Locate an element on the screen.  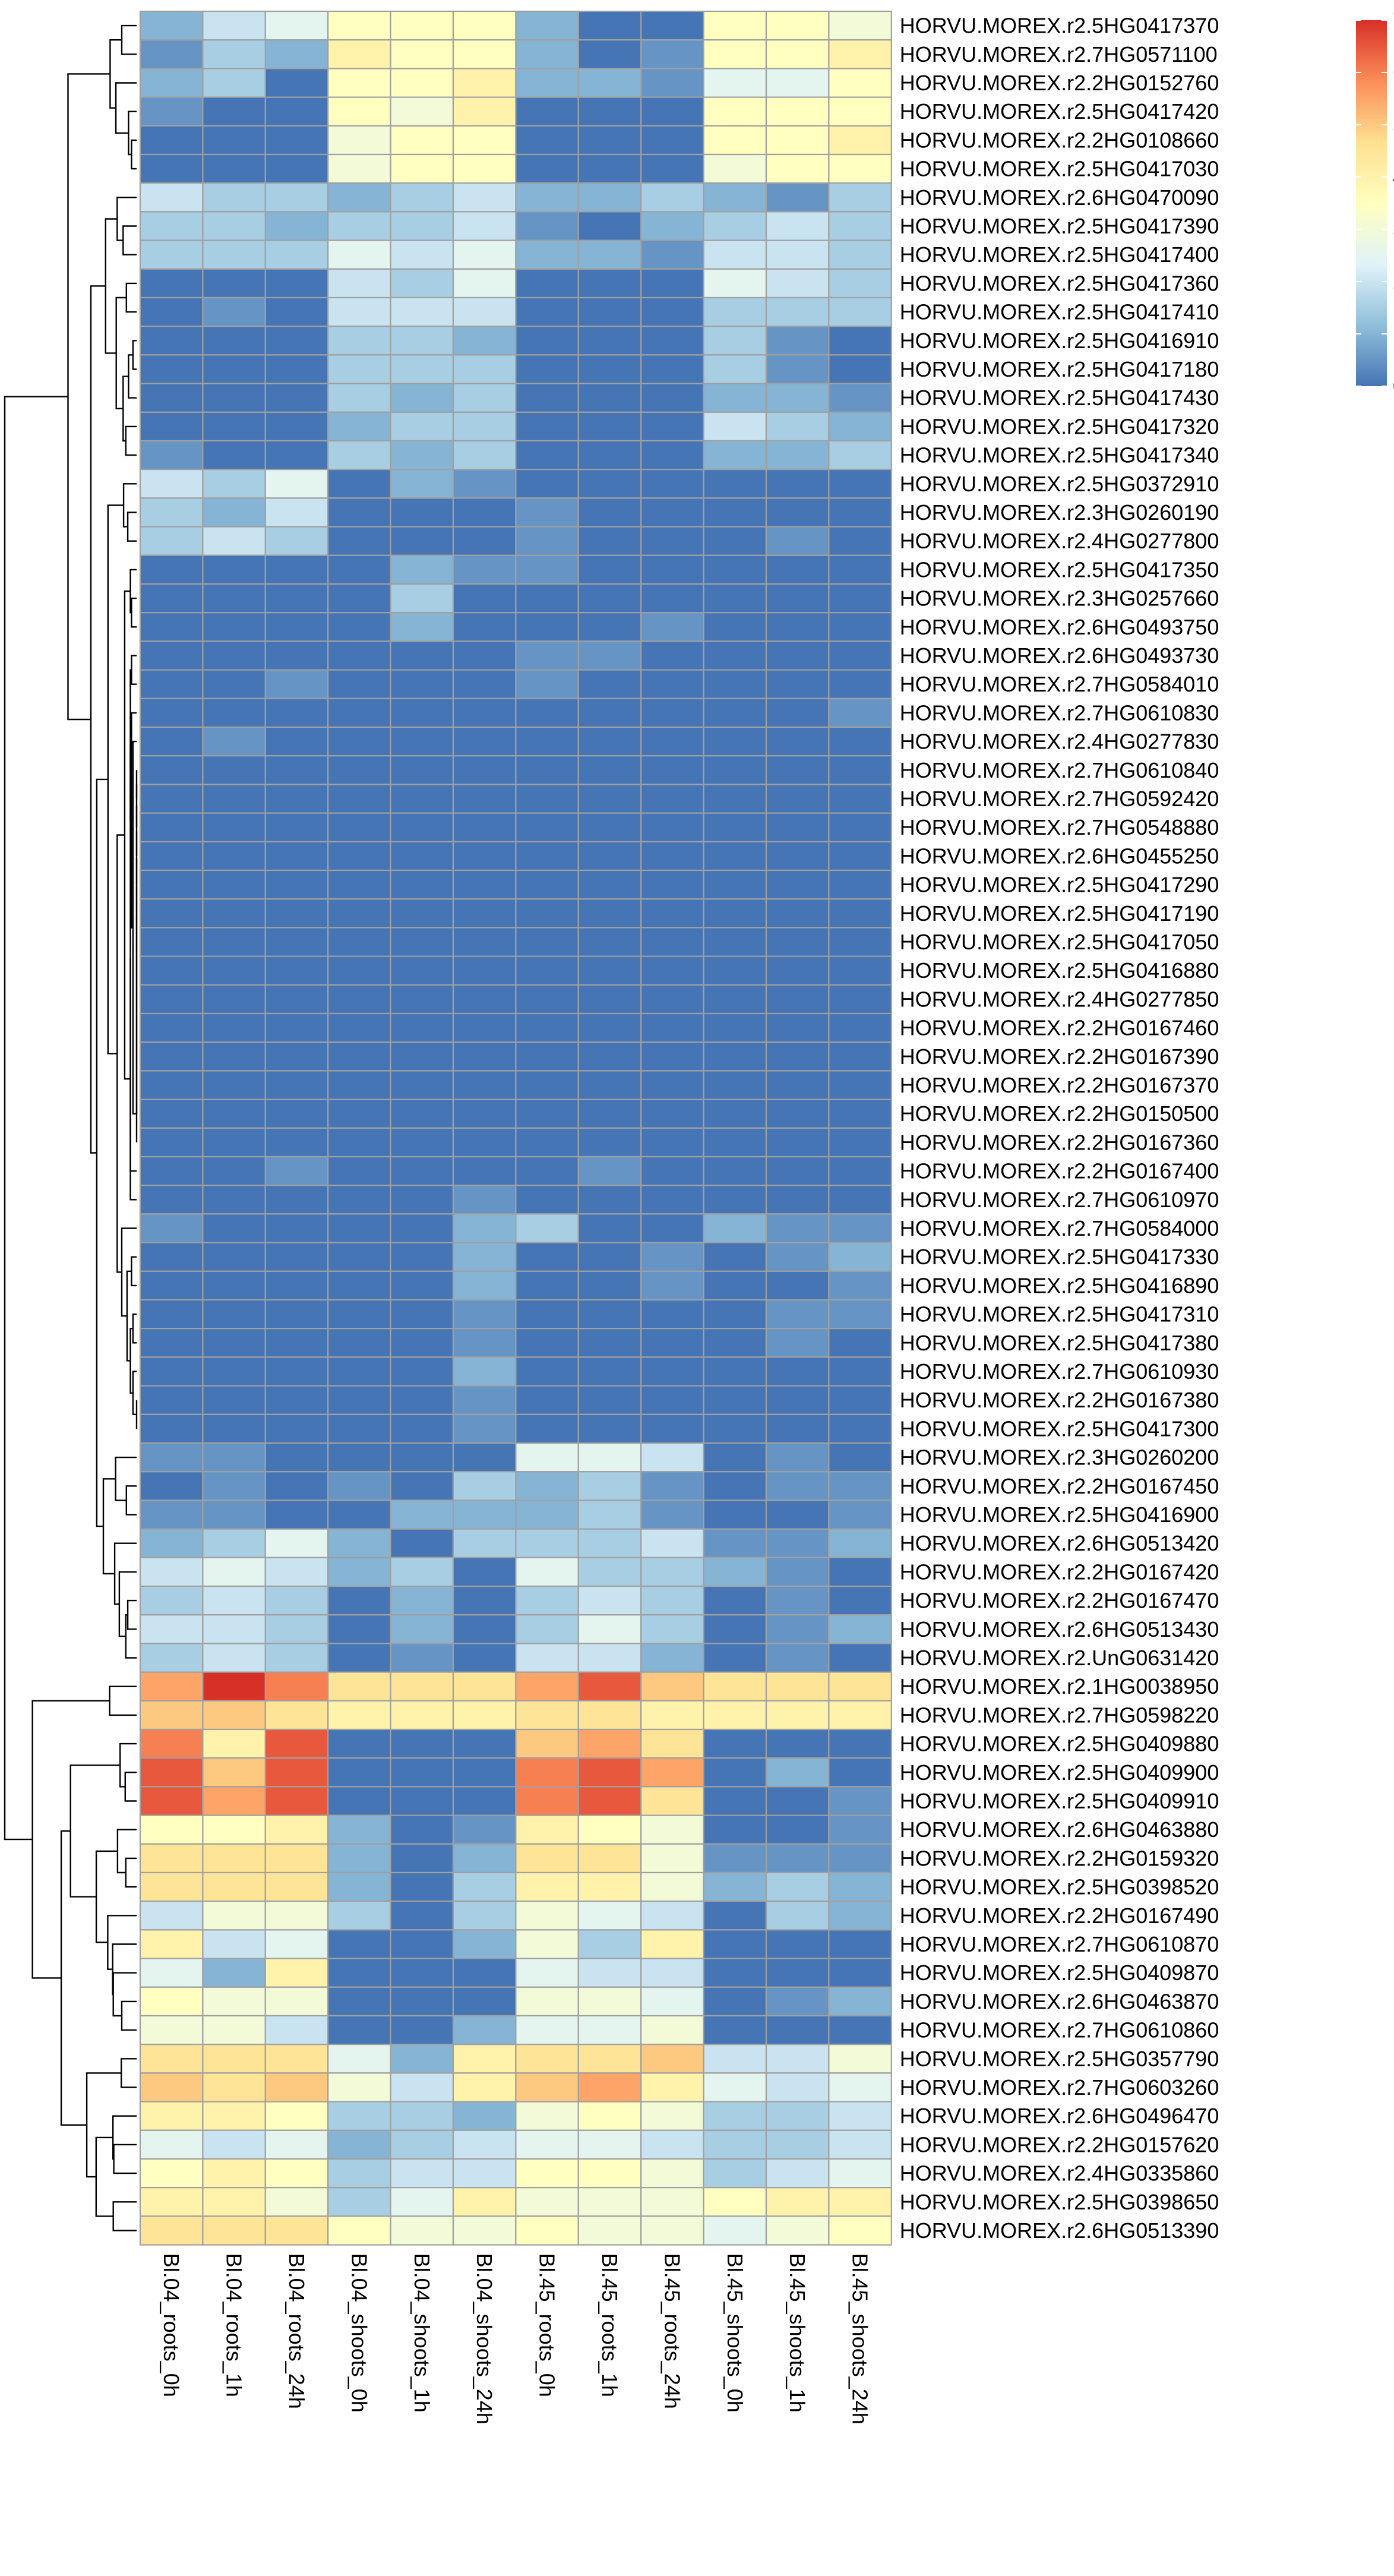
row-label: HORVU.MOREX.r2.7HG0610840 is located at coordinates (1059, 770).